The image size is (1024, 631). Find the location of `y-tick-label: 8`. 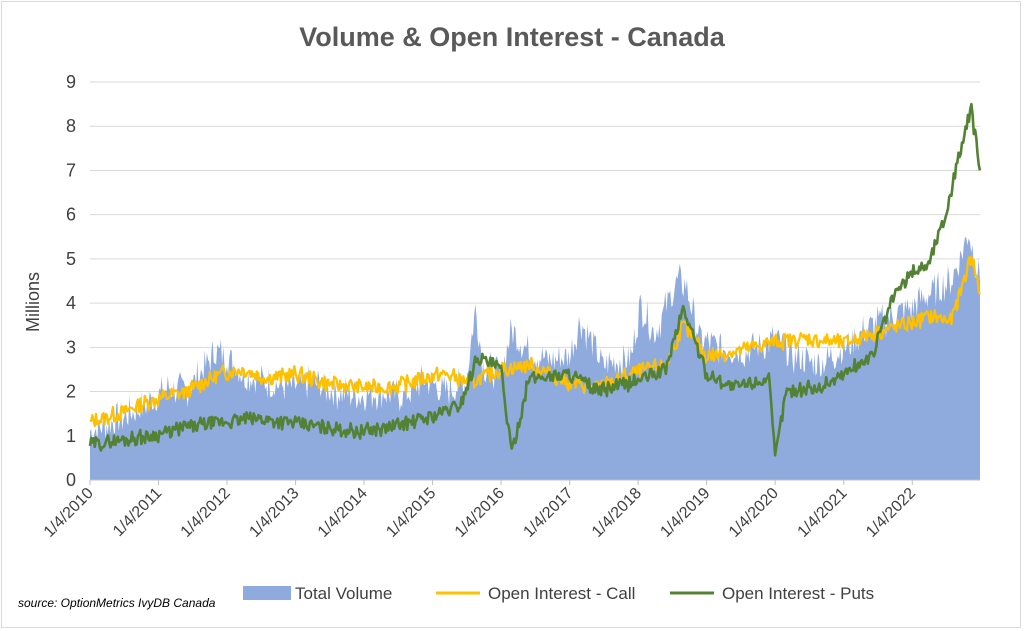

y-tick-label: 8 is located at coordinates (71, 126).